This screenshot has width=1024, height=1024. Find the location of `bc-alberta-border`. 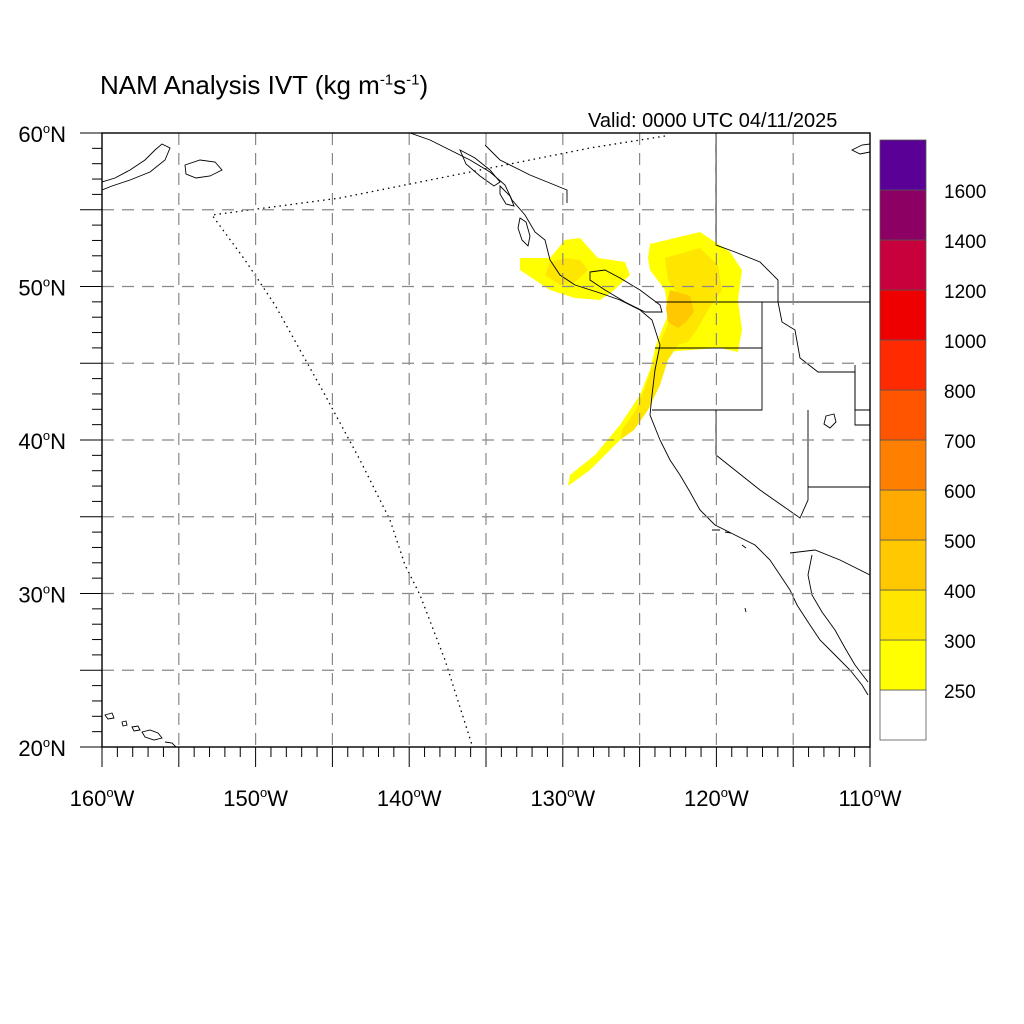

bc-alberta-border is located at coordinates (747, 217).